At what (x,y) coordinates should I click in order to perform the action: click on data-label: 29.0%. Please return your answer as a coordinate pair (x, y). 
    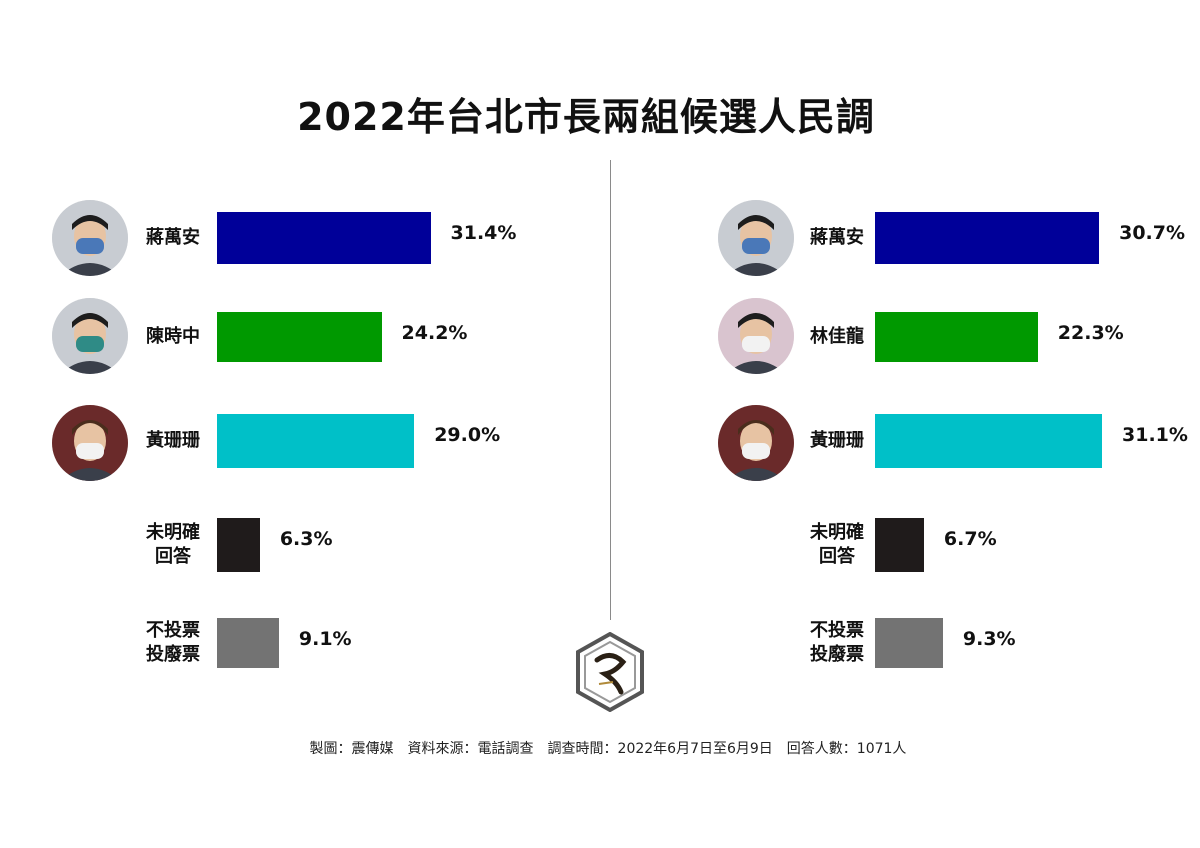
    Looking at the image, I should click on (467, 435).